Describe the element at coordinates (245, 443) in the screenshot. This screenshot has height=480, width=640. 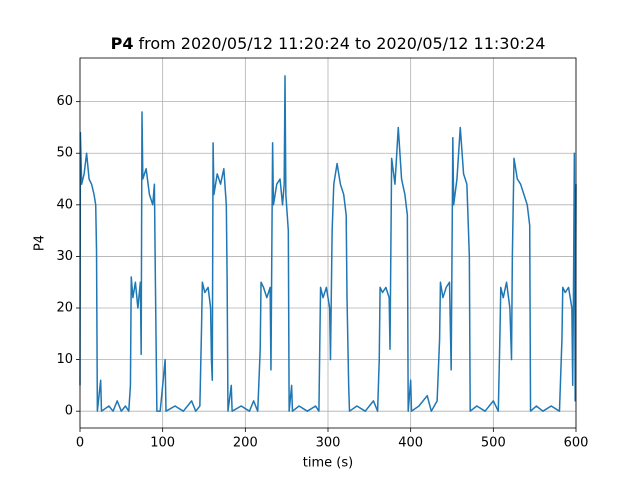
I see `x-tick-label: 200` at that location.